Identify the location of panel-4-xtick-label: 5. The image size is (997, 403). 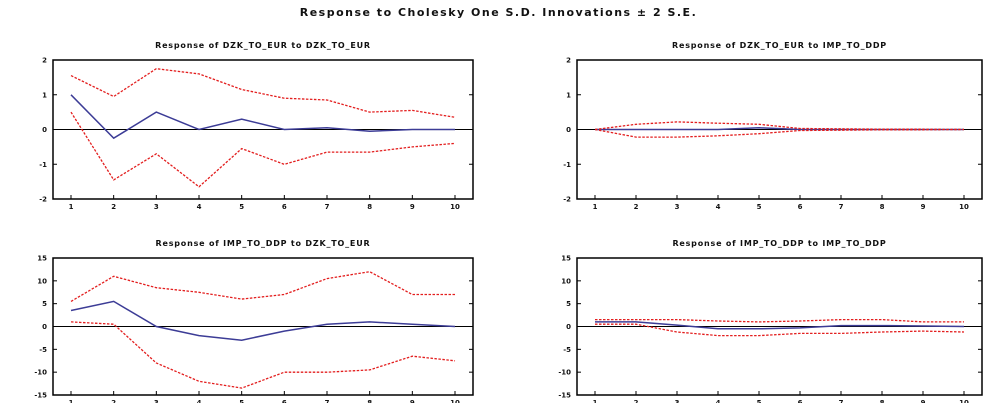
(759, 401).